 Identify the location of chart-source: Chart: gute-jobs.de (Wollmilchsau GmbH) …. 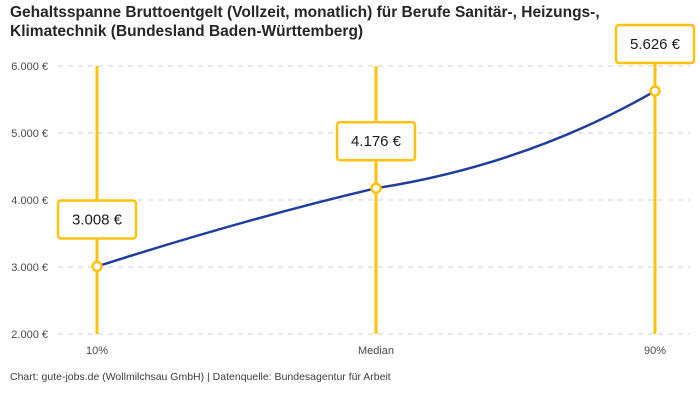
(200, 377).